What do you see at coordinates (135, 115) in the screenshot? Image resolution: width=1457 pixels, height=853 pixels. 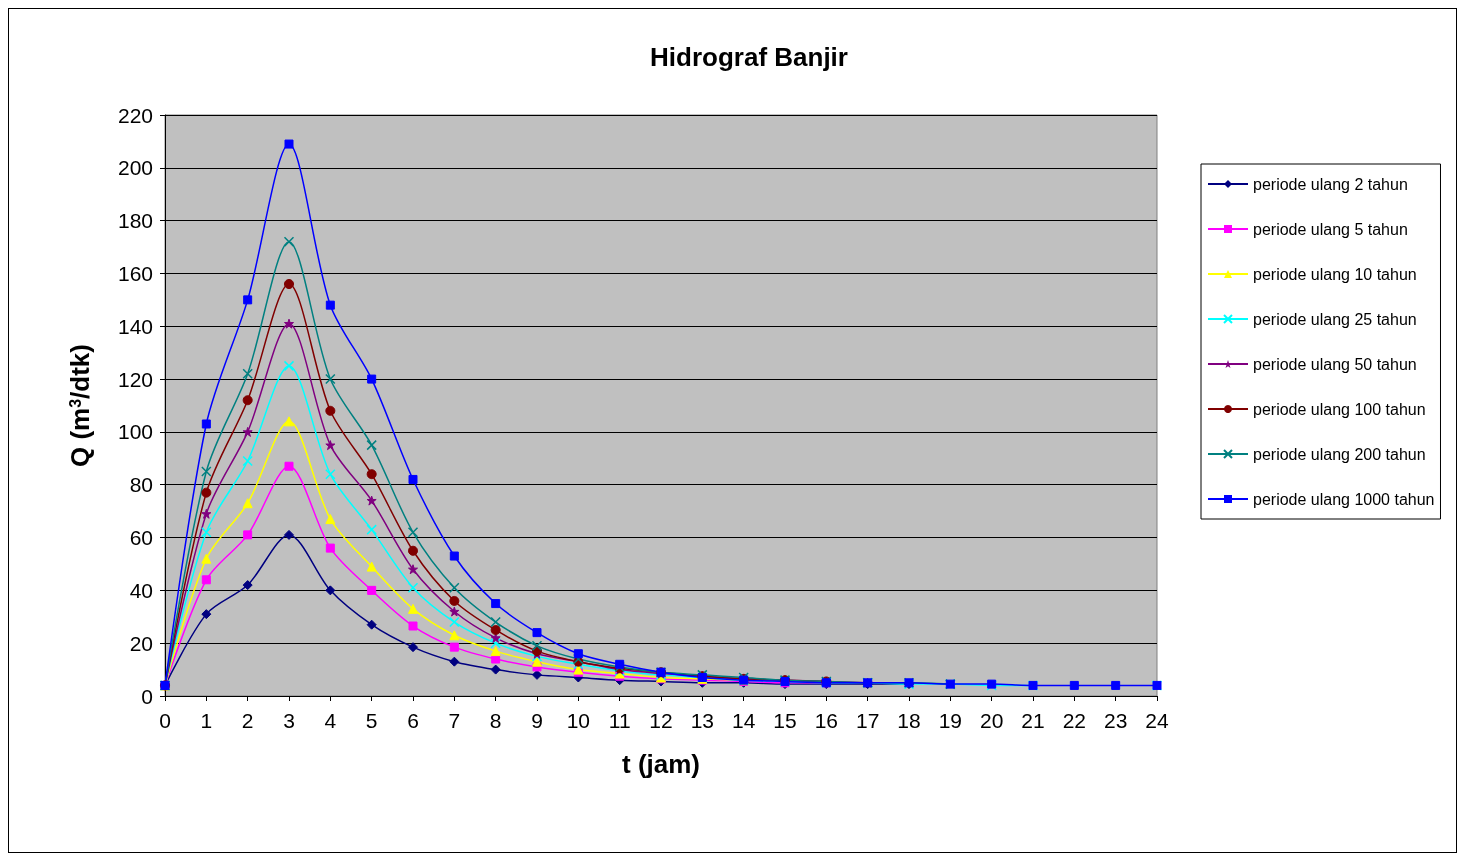 I see `y-tick-label: 220` at bounding box center [135, 115].